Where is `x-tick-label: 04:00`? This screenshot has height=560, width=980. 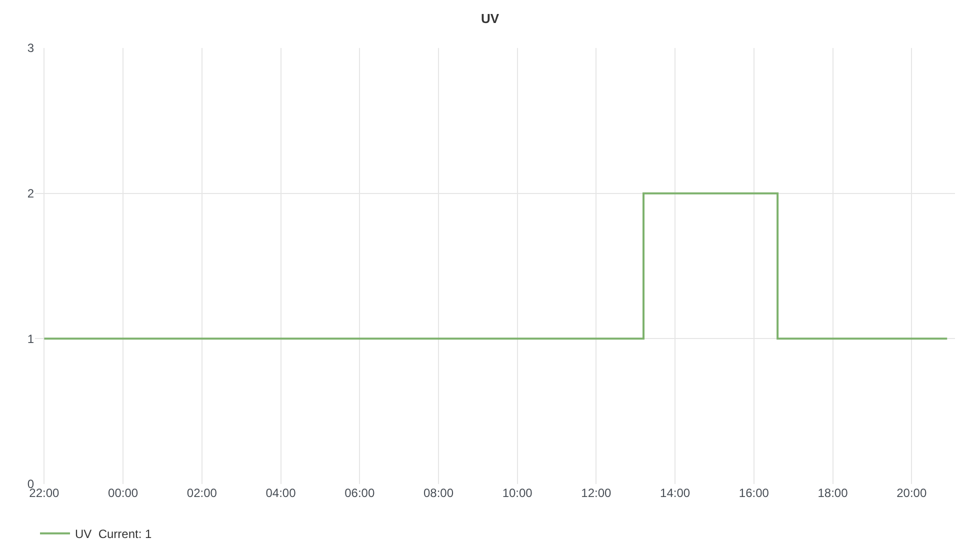
x-tick-label: 04:00 is located at coordinates (281, 493).